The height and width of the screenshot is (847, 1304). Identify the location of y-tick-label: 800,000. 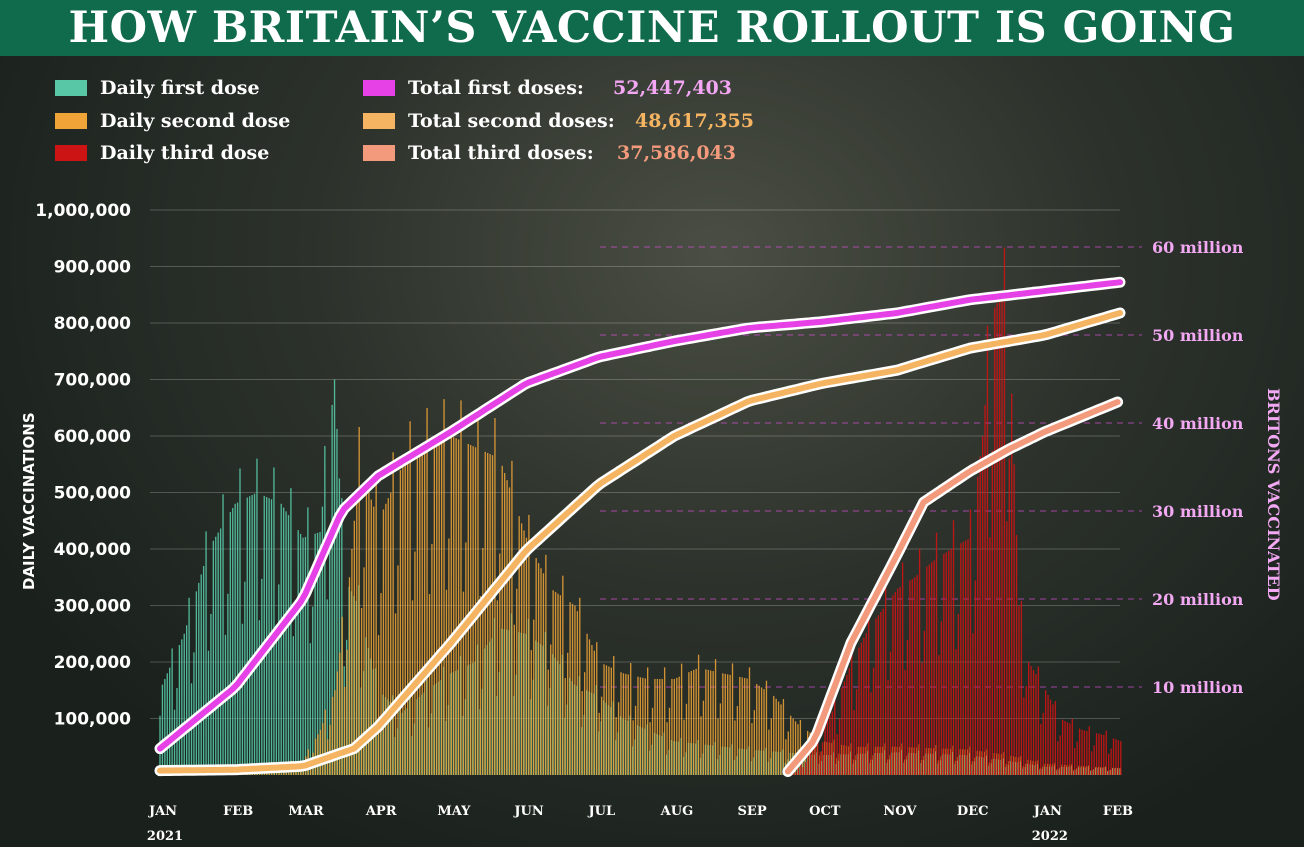
(93, 324).